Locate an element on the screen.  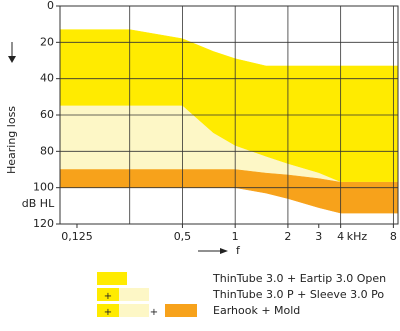
x-tick-label: 4 is located at coordinates (340, 236).